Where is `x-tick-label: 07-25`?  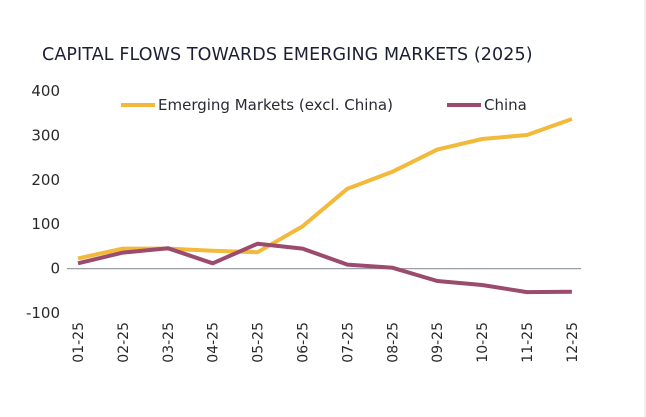 x-tick-label: 07-25 is located at coordinates (348, 342).